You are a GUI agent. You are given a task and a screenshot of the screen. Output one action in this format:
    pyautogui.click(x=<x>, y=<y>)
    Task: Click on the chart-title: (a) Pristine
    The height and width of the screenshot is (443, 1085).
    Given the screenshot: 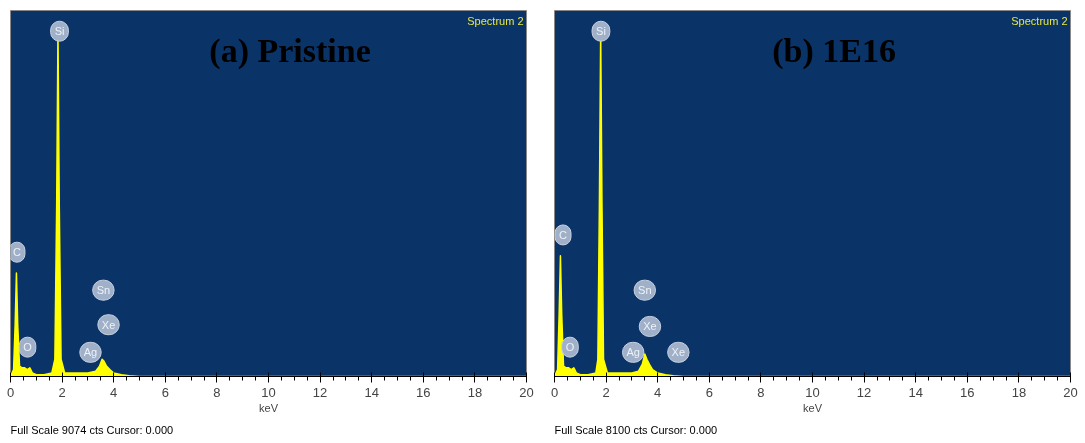 What is the action you would take?
    pyautogui.click(x=290, y=51)
    